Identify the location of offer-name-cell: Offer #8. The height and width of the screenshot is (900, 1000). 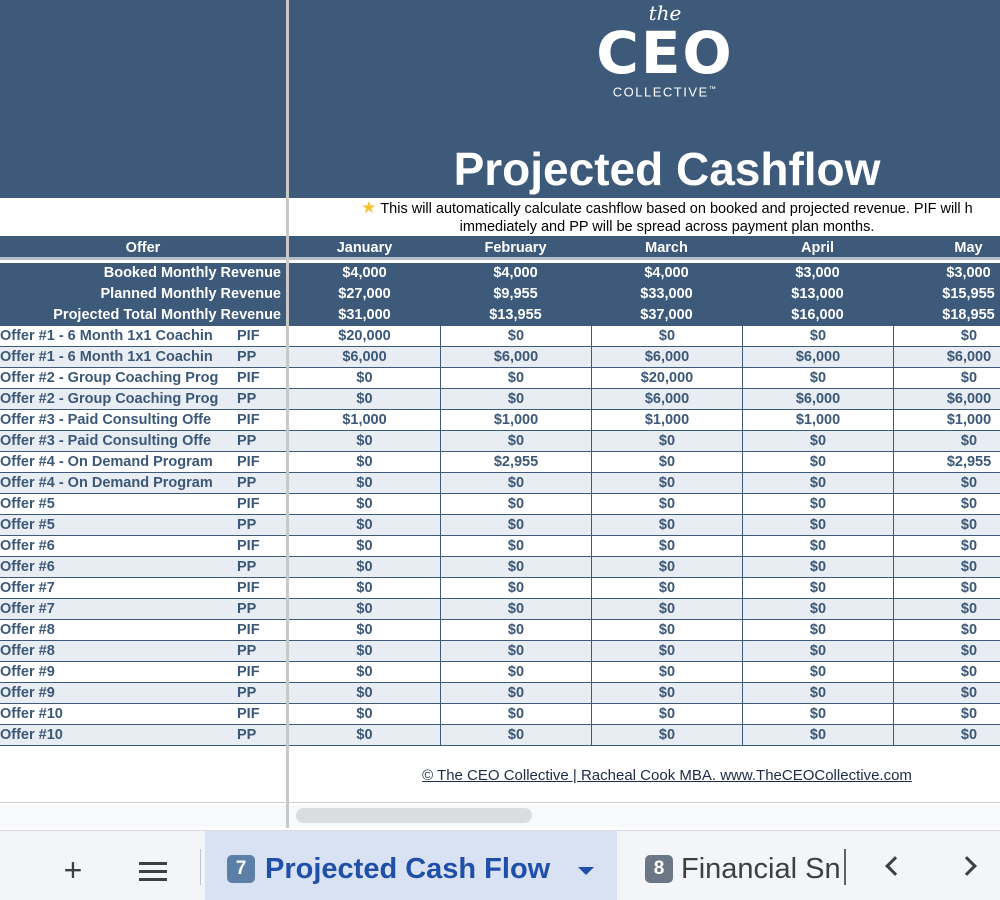
(27, 630).